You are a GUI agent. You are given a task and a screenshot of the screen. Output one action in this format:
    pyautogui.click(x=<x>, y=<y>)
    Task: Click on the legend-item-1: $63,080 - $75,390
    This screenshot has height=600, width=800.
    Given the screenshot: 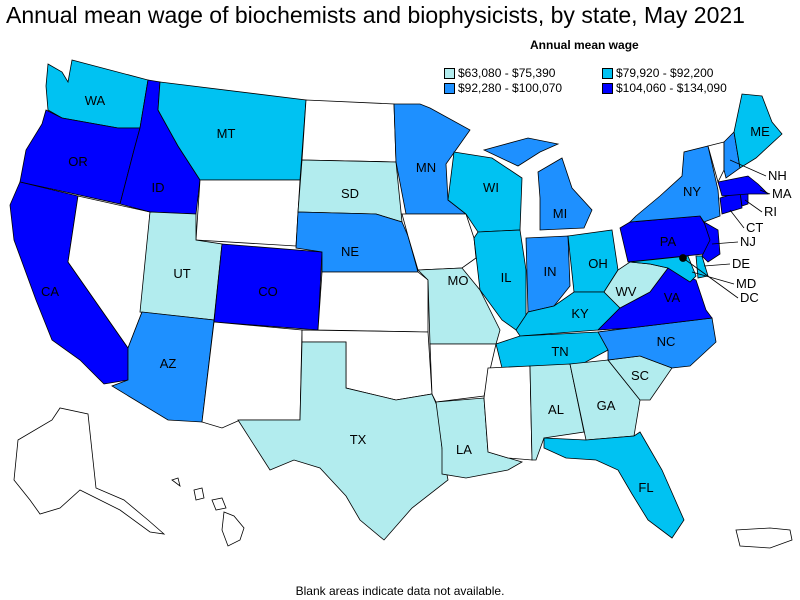 What is the action you would take?
    pyautogui.click(x=499, y=73)
    